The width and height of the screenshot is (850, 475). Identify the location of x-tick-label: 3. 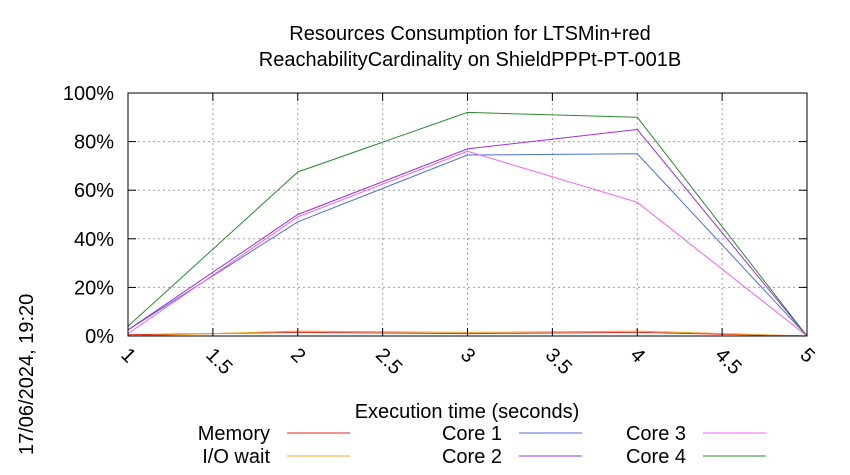
(467, 355).